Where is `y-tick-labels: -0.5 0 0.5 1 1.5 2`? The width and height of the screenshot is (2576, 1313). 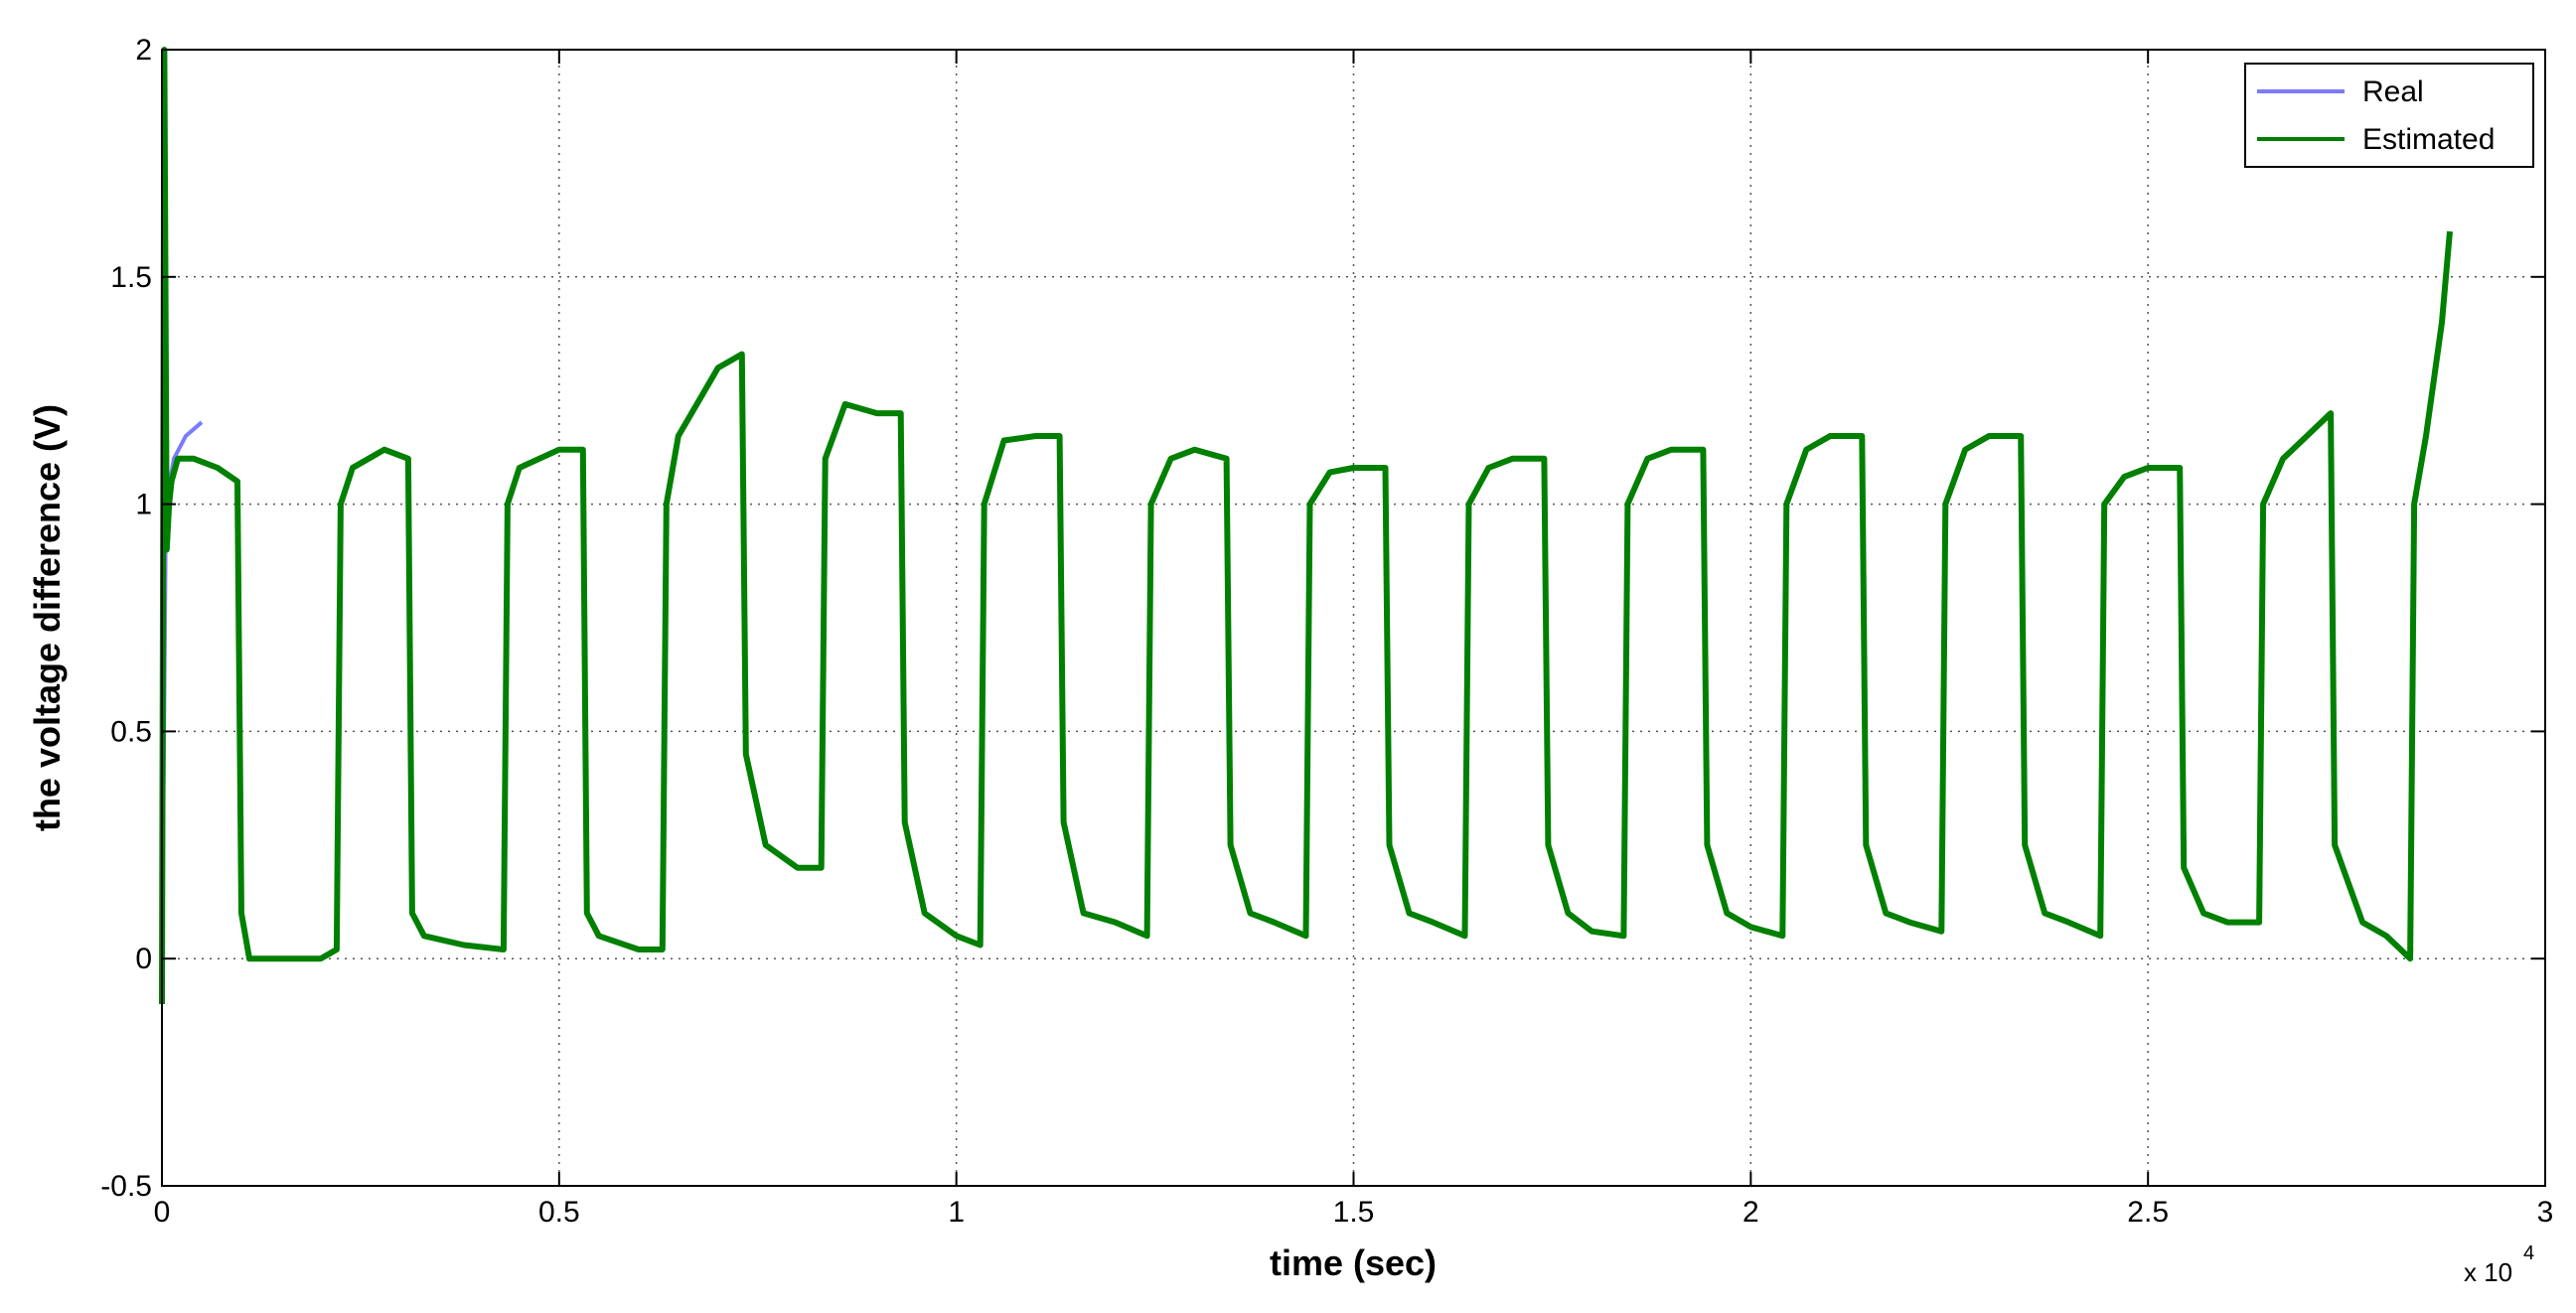
y-tick-labels: -0.5 0 0.5 1 1.5 2 is located at coordinates (126, 618).